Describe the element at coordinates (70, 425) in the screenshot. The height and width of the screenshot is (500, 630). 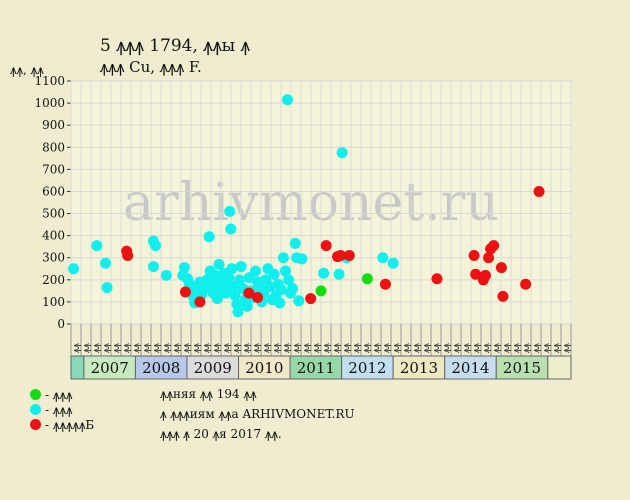
I see `legend-red-label: - ꙟꙟꙟꙟꙟБ` at that location.